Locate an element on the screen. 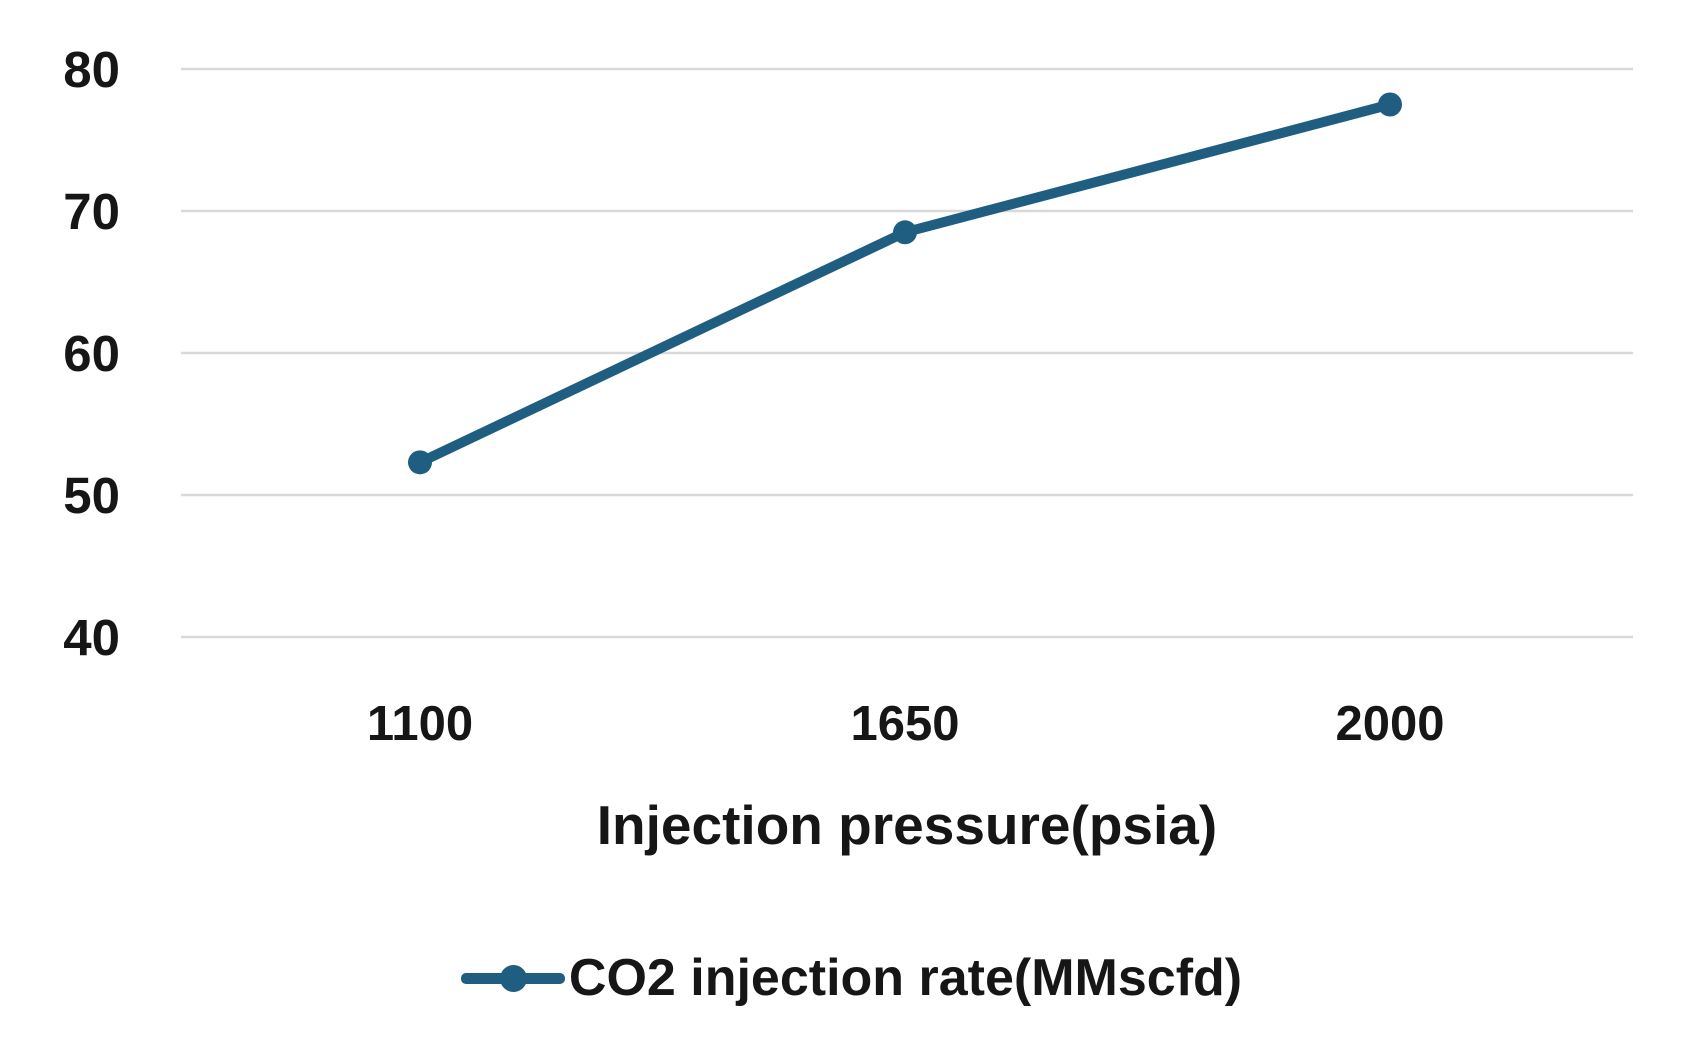  x-axis-title: Injection pressure(psia) is located at coordinates (907, 825).